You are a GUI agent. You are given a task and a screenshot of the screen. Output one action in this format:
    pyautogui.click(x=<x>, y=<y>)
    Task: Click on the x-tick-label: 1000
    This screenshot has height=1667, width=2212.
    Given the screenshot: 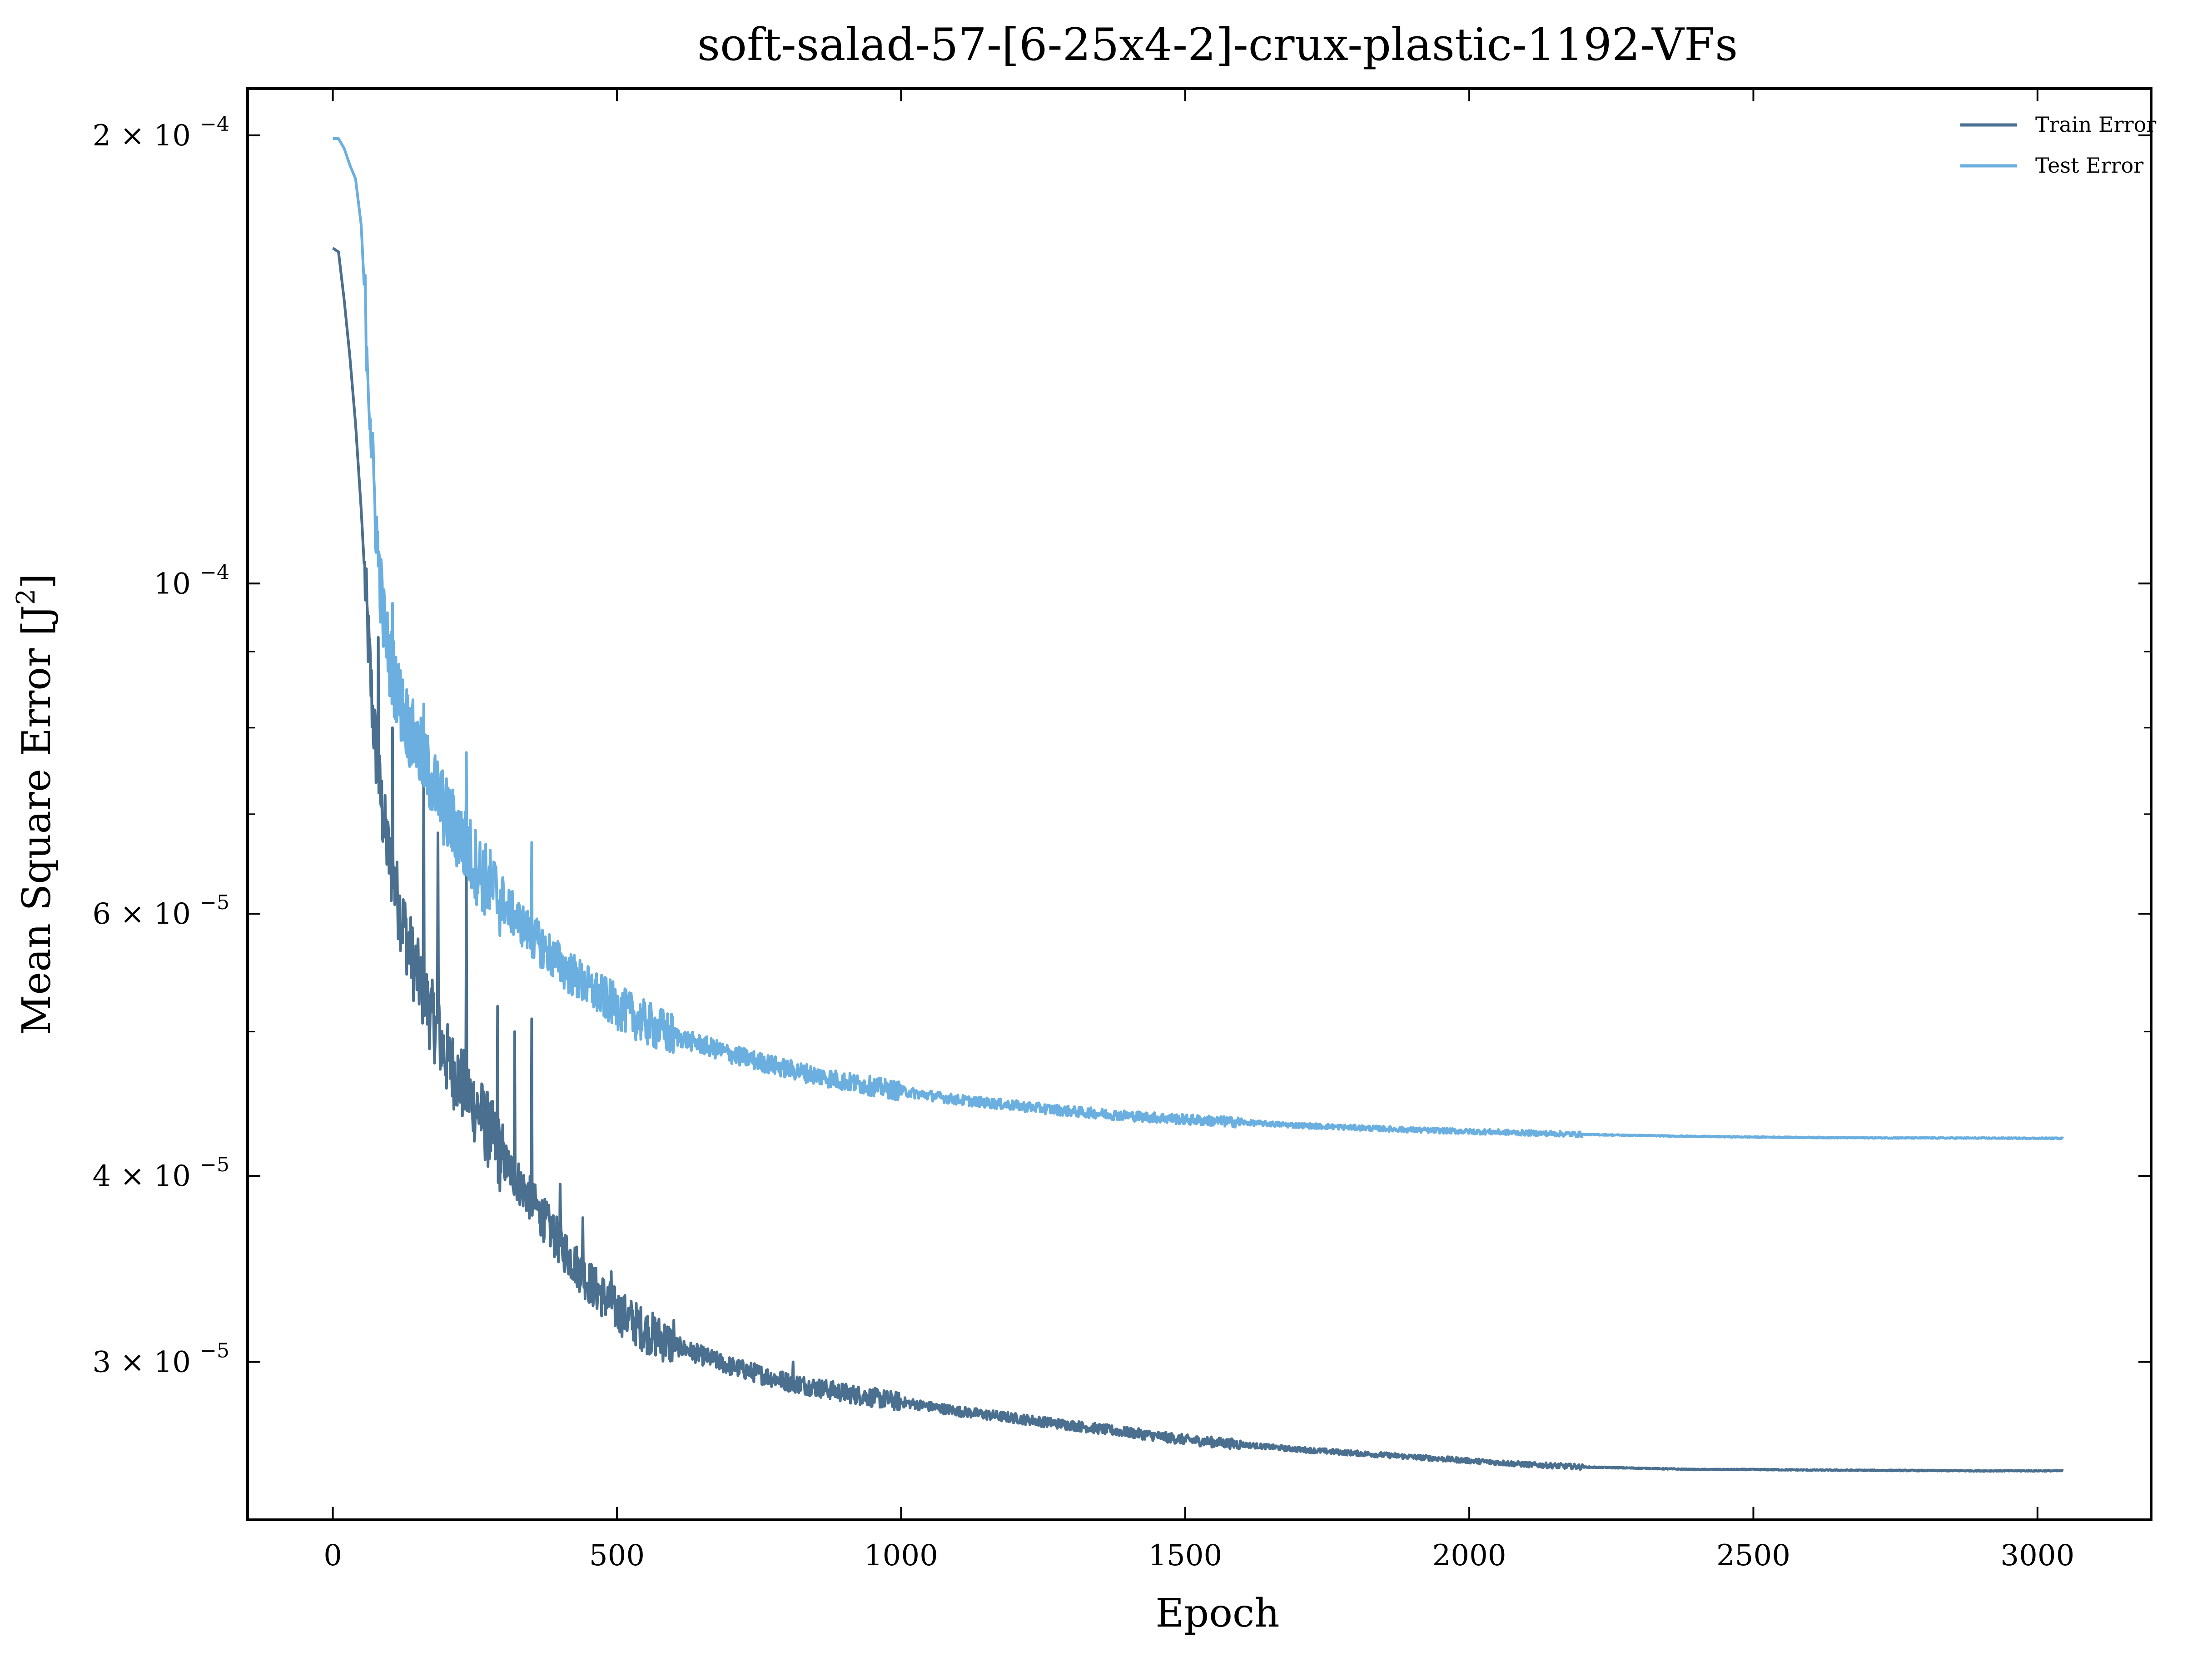 What is the action you would take?
    pyautogui.click(x=901, y=1555)
    